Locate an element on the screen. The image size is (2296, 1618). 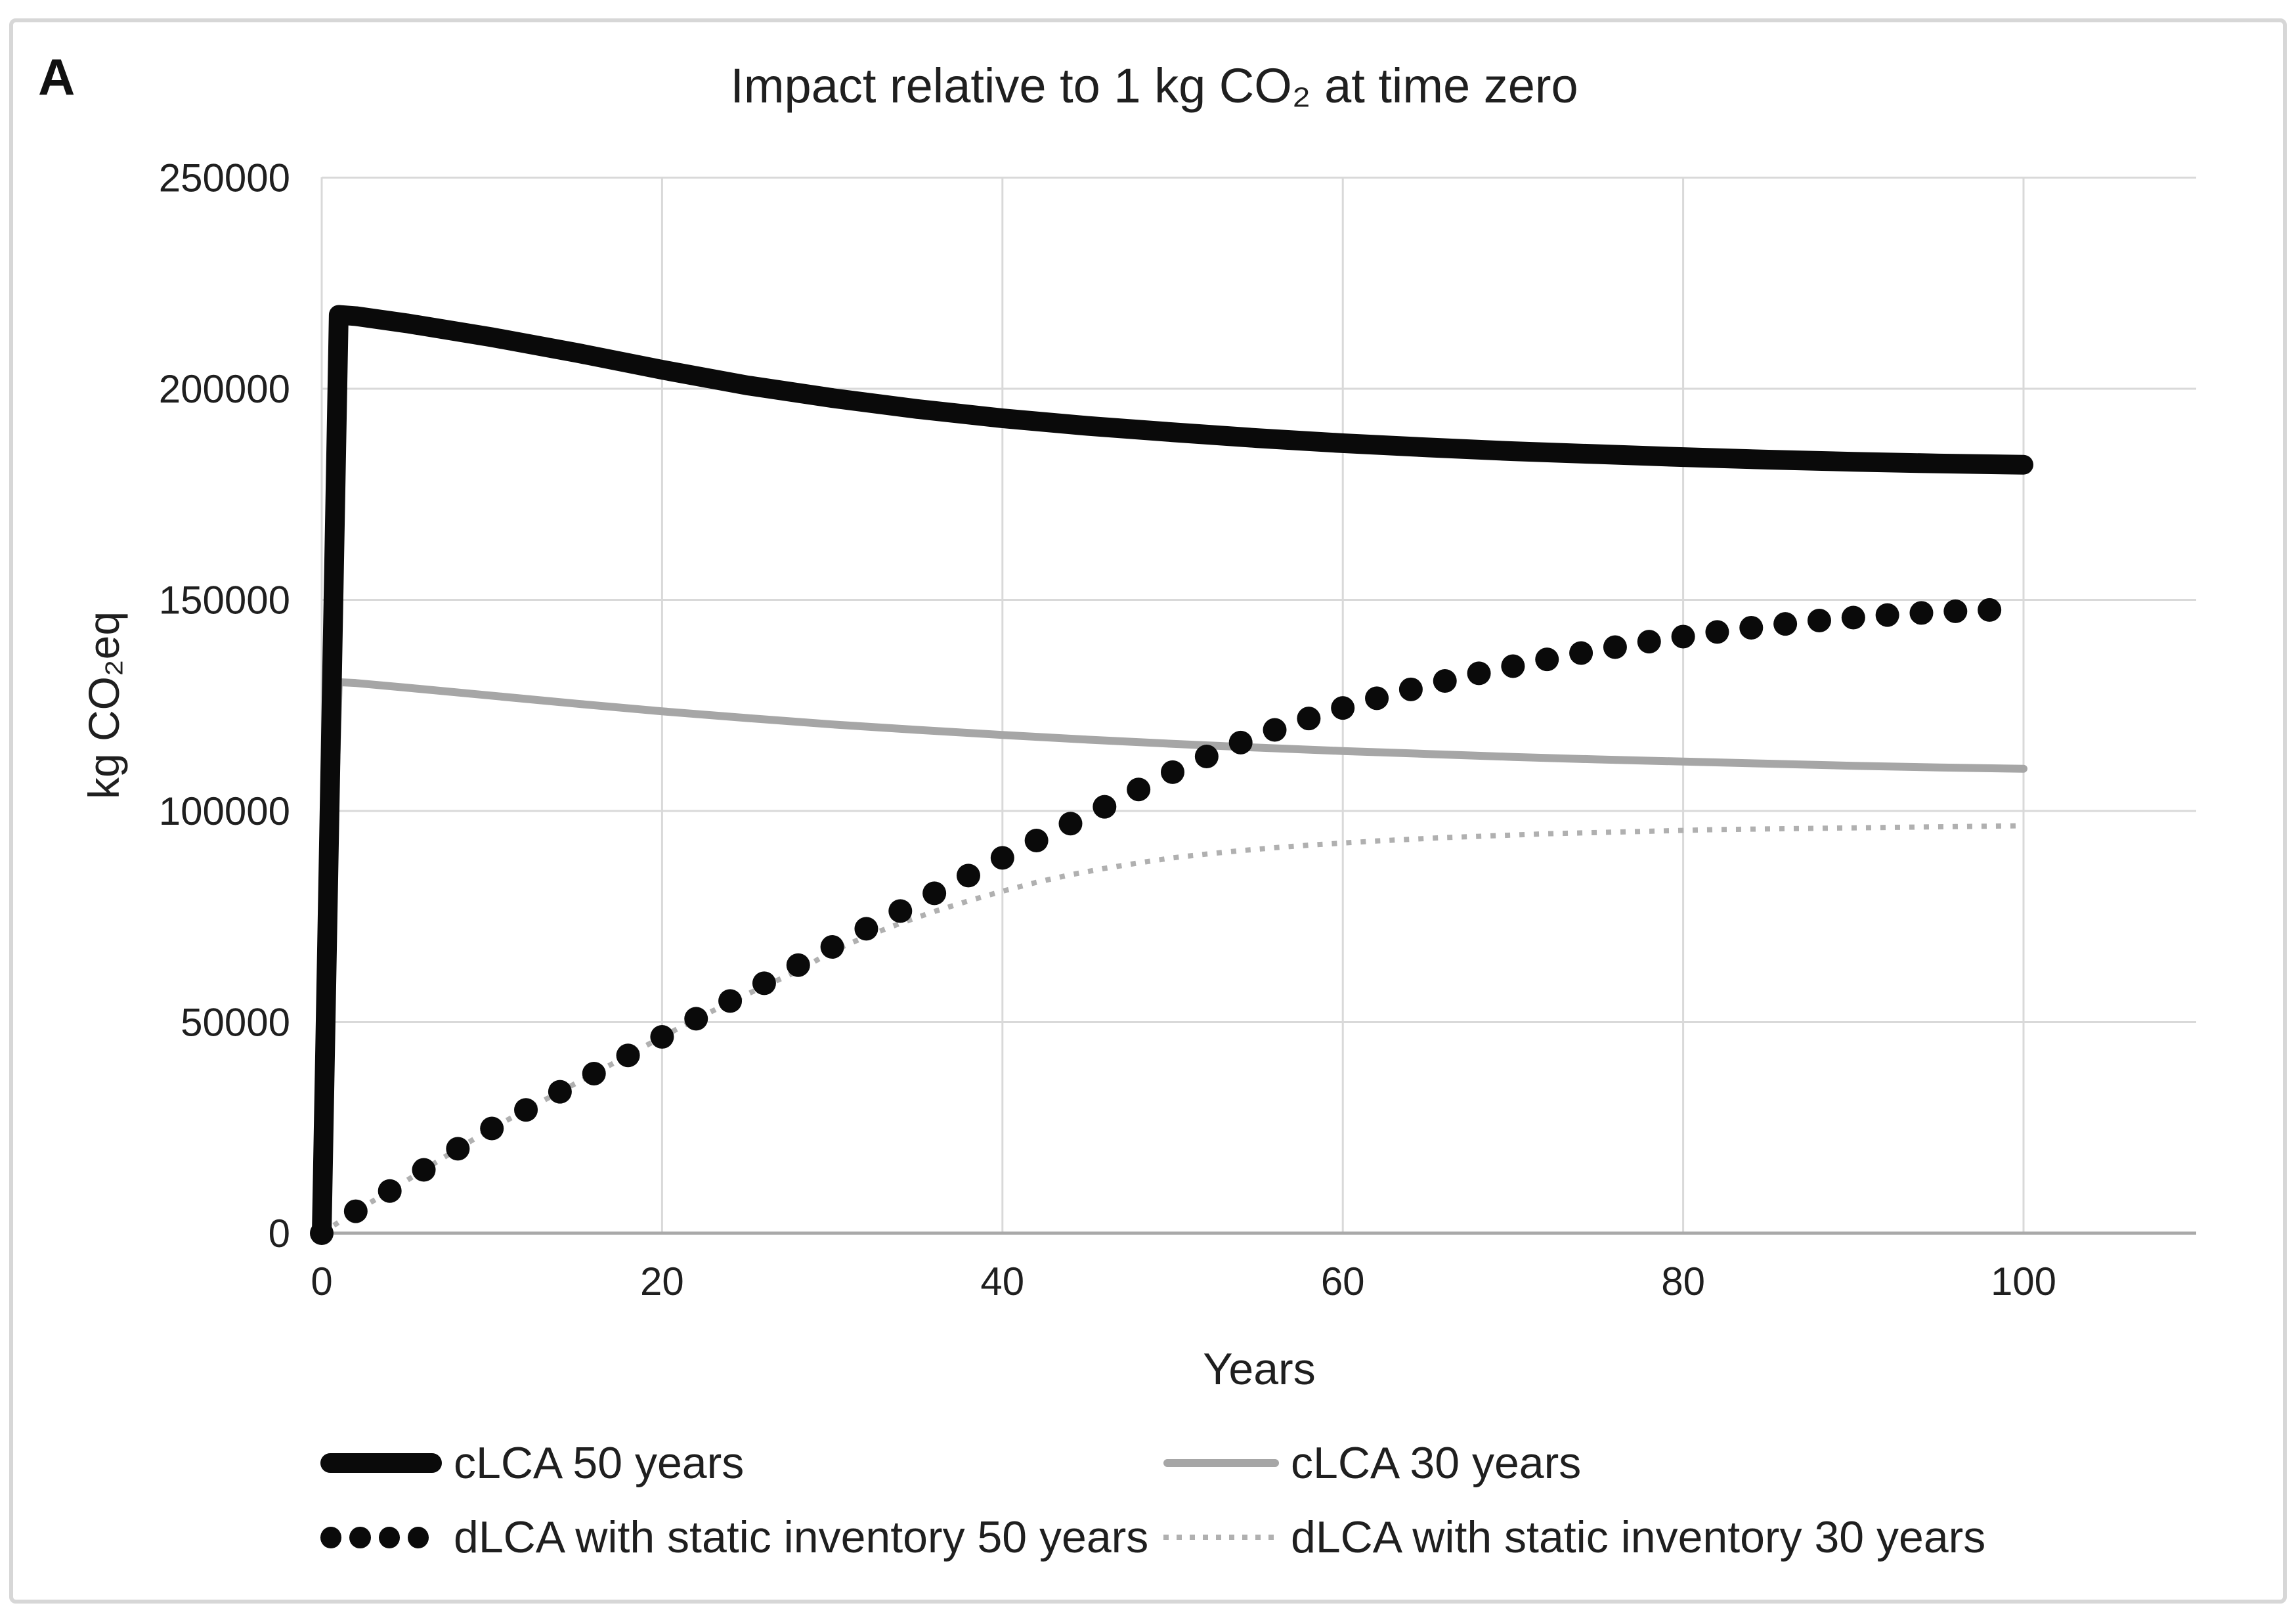
x-axis-title: Years is located at coordinates (1259, 1369).